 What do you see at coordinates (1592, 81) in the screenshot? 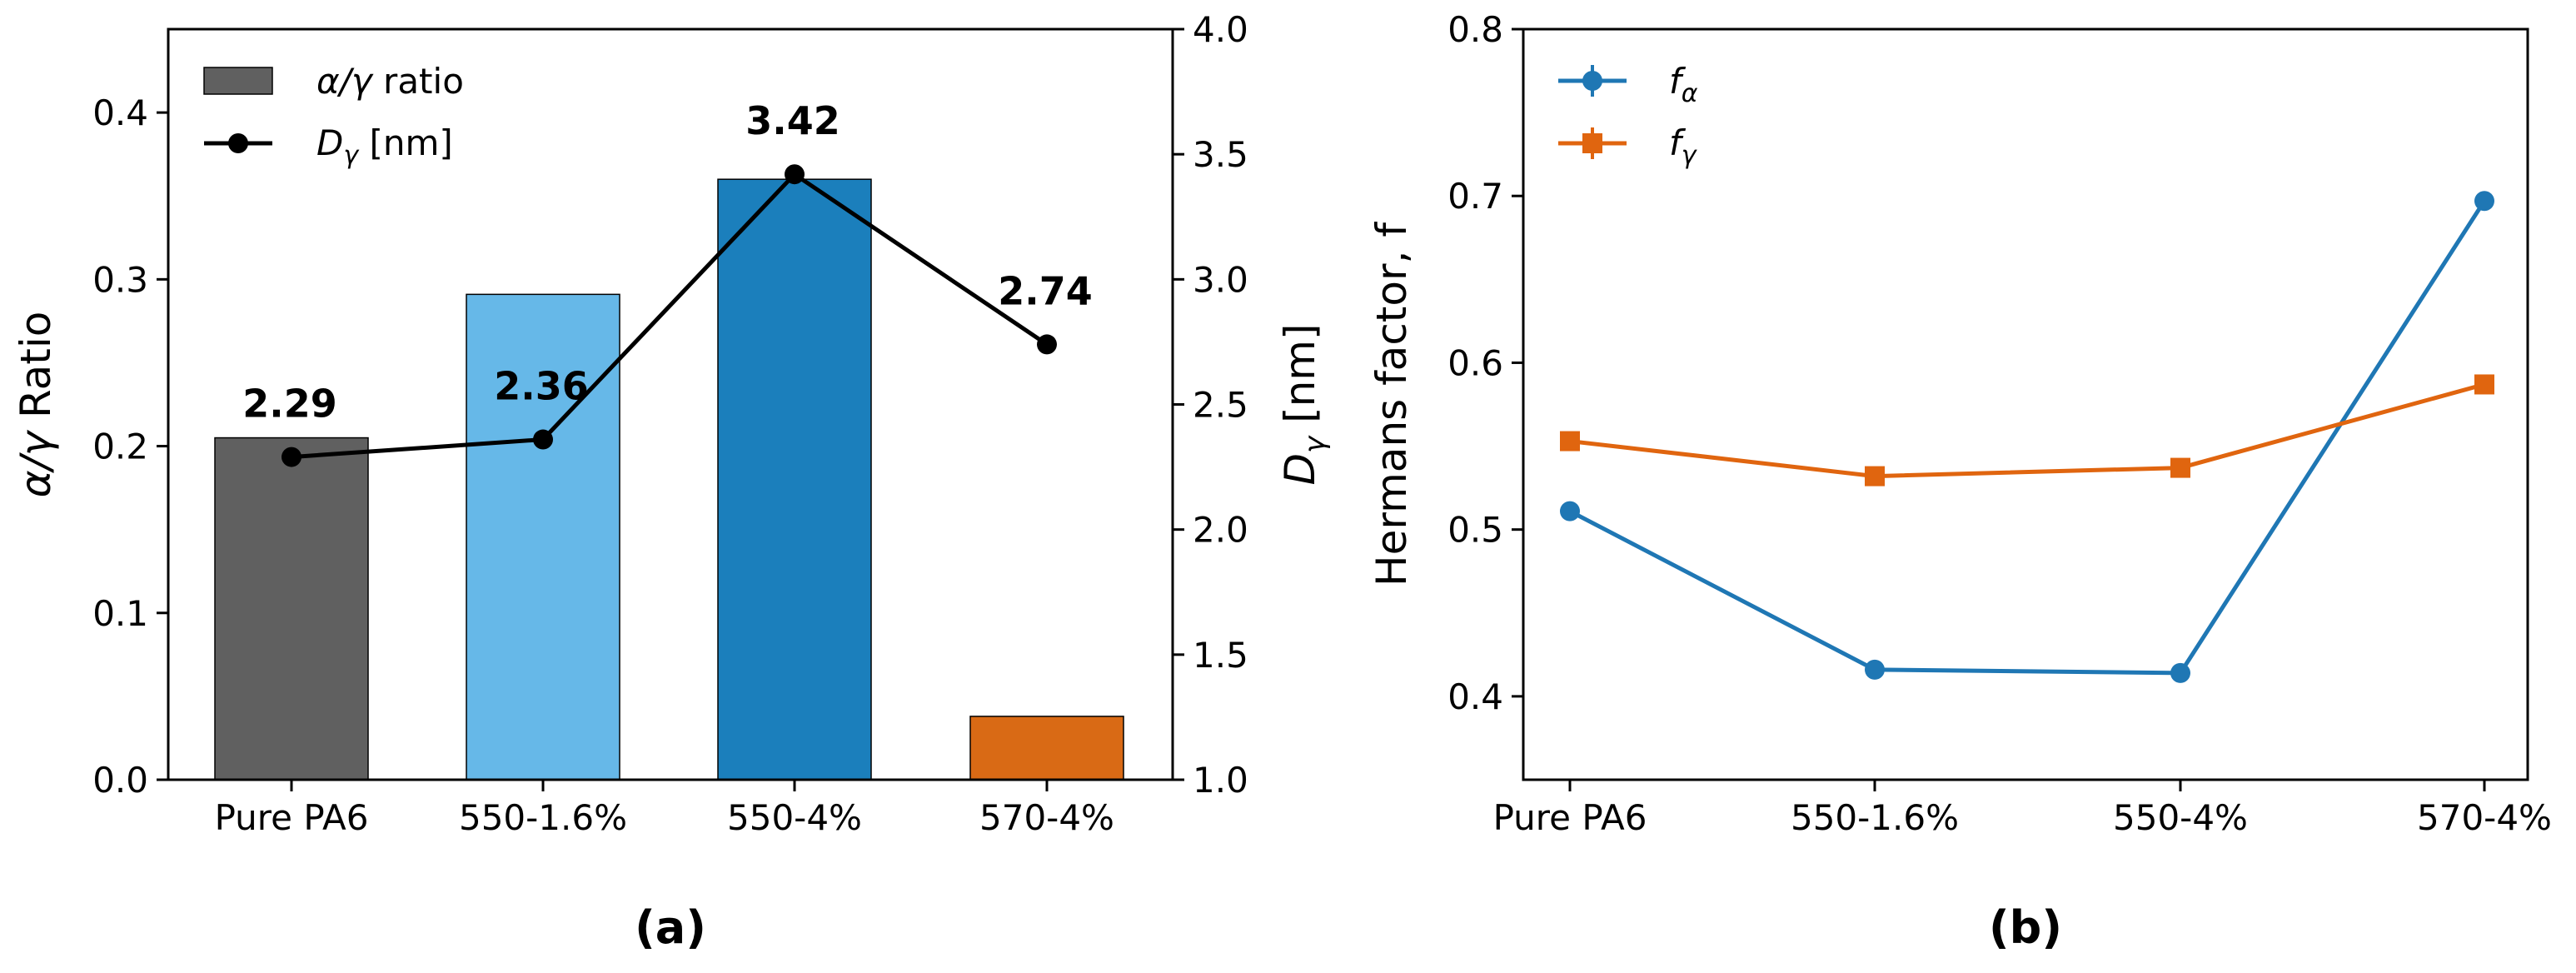
I see `legend-f-alpha-marker` at bounding box center [1592, 81].